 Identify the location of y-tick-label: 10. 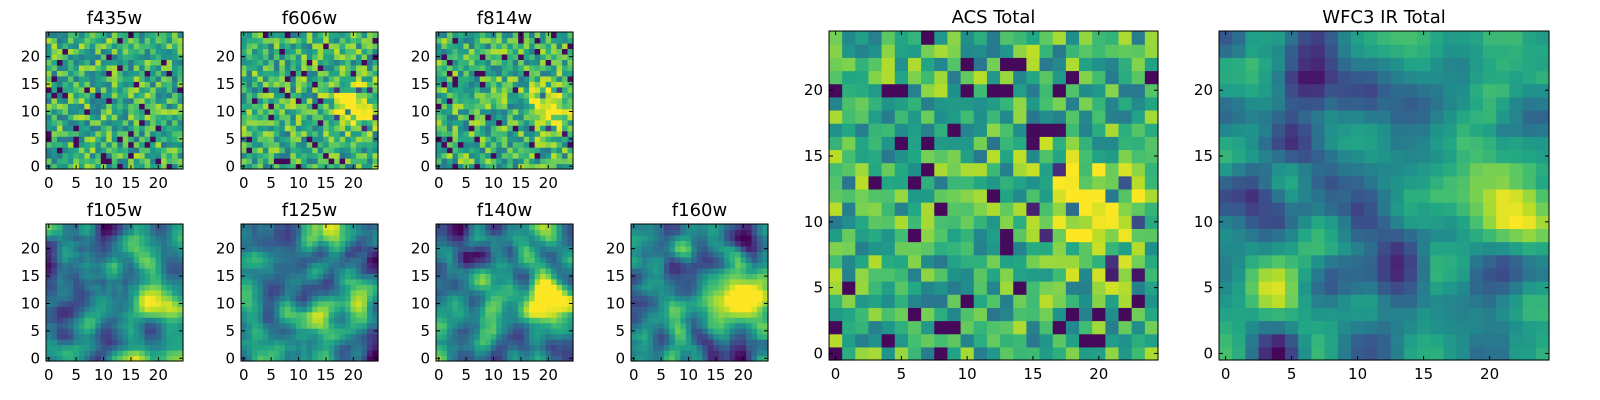
(225, 303).